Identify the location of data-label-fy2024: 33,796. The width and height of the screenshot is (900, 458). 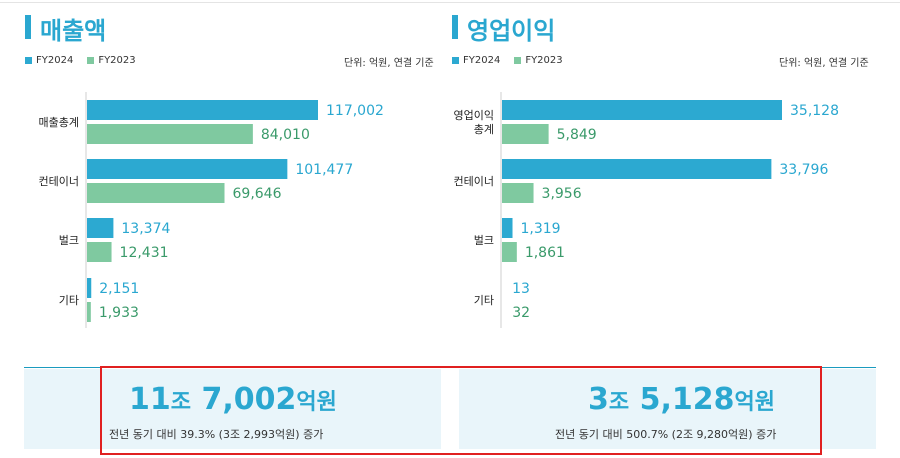
(803, 170).